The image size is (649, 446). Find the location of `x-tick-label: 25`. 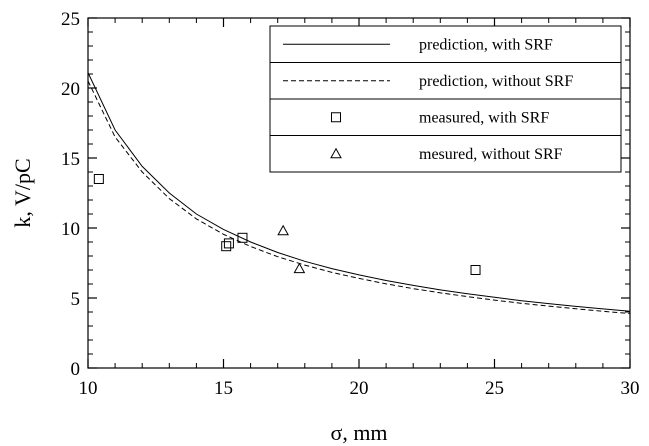

x-tick-label: 25 is located at coordinates (494, 388).